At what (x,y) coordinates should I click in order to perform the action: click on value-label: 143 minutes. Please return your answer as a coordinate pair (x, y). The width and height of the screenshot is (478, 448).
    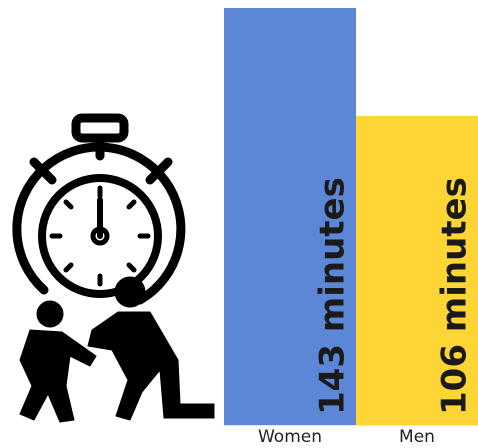
    Looking at the image, I should click on (333, 296).